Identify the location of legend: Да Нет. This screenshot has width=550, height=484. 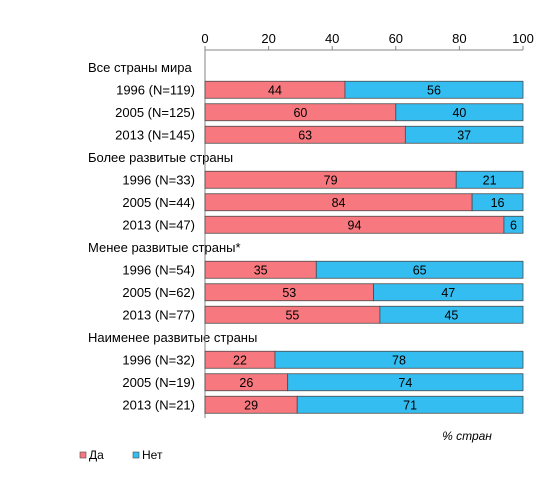
(121, 455).